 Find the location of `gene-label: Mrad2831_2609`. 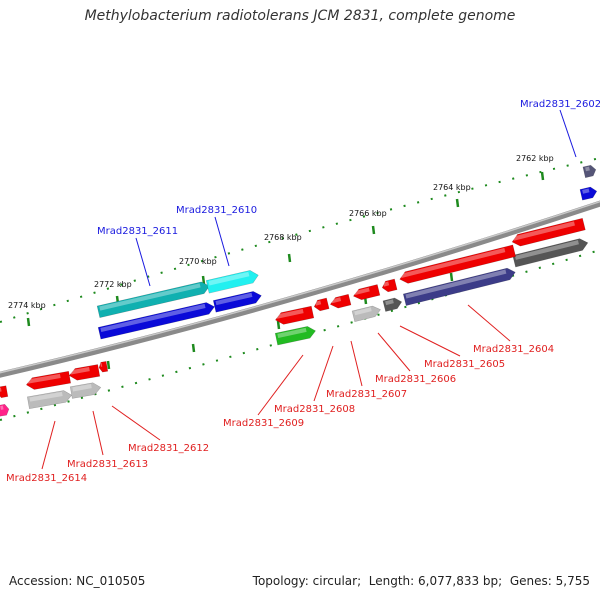

gene-label: Mrad2831_2609 is located at coordinates (263, 423).